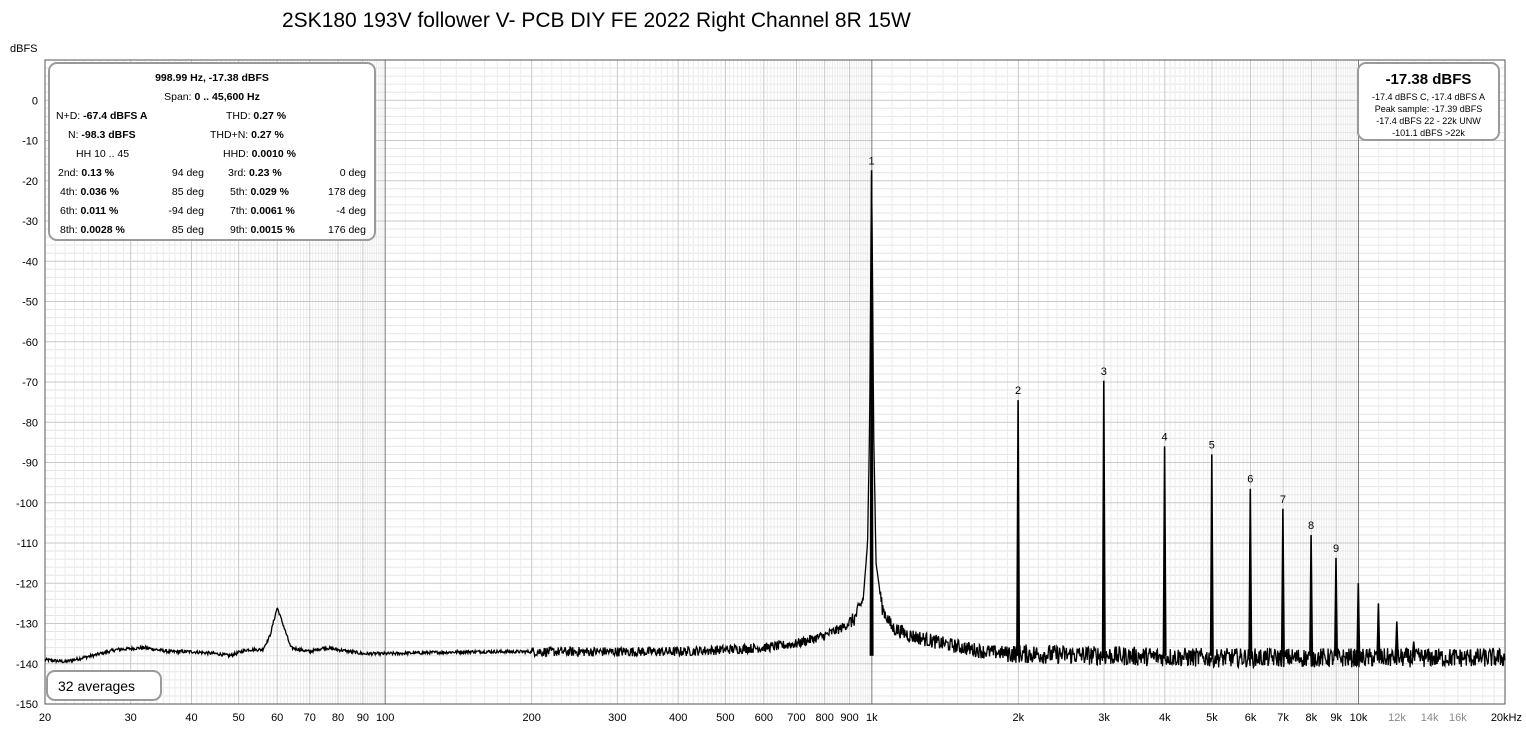  I want to click on x-tick-label: 90, so click(363, 718).